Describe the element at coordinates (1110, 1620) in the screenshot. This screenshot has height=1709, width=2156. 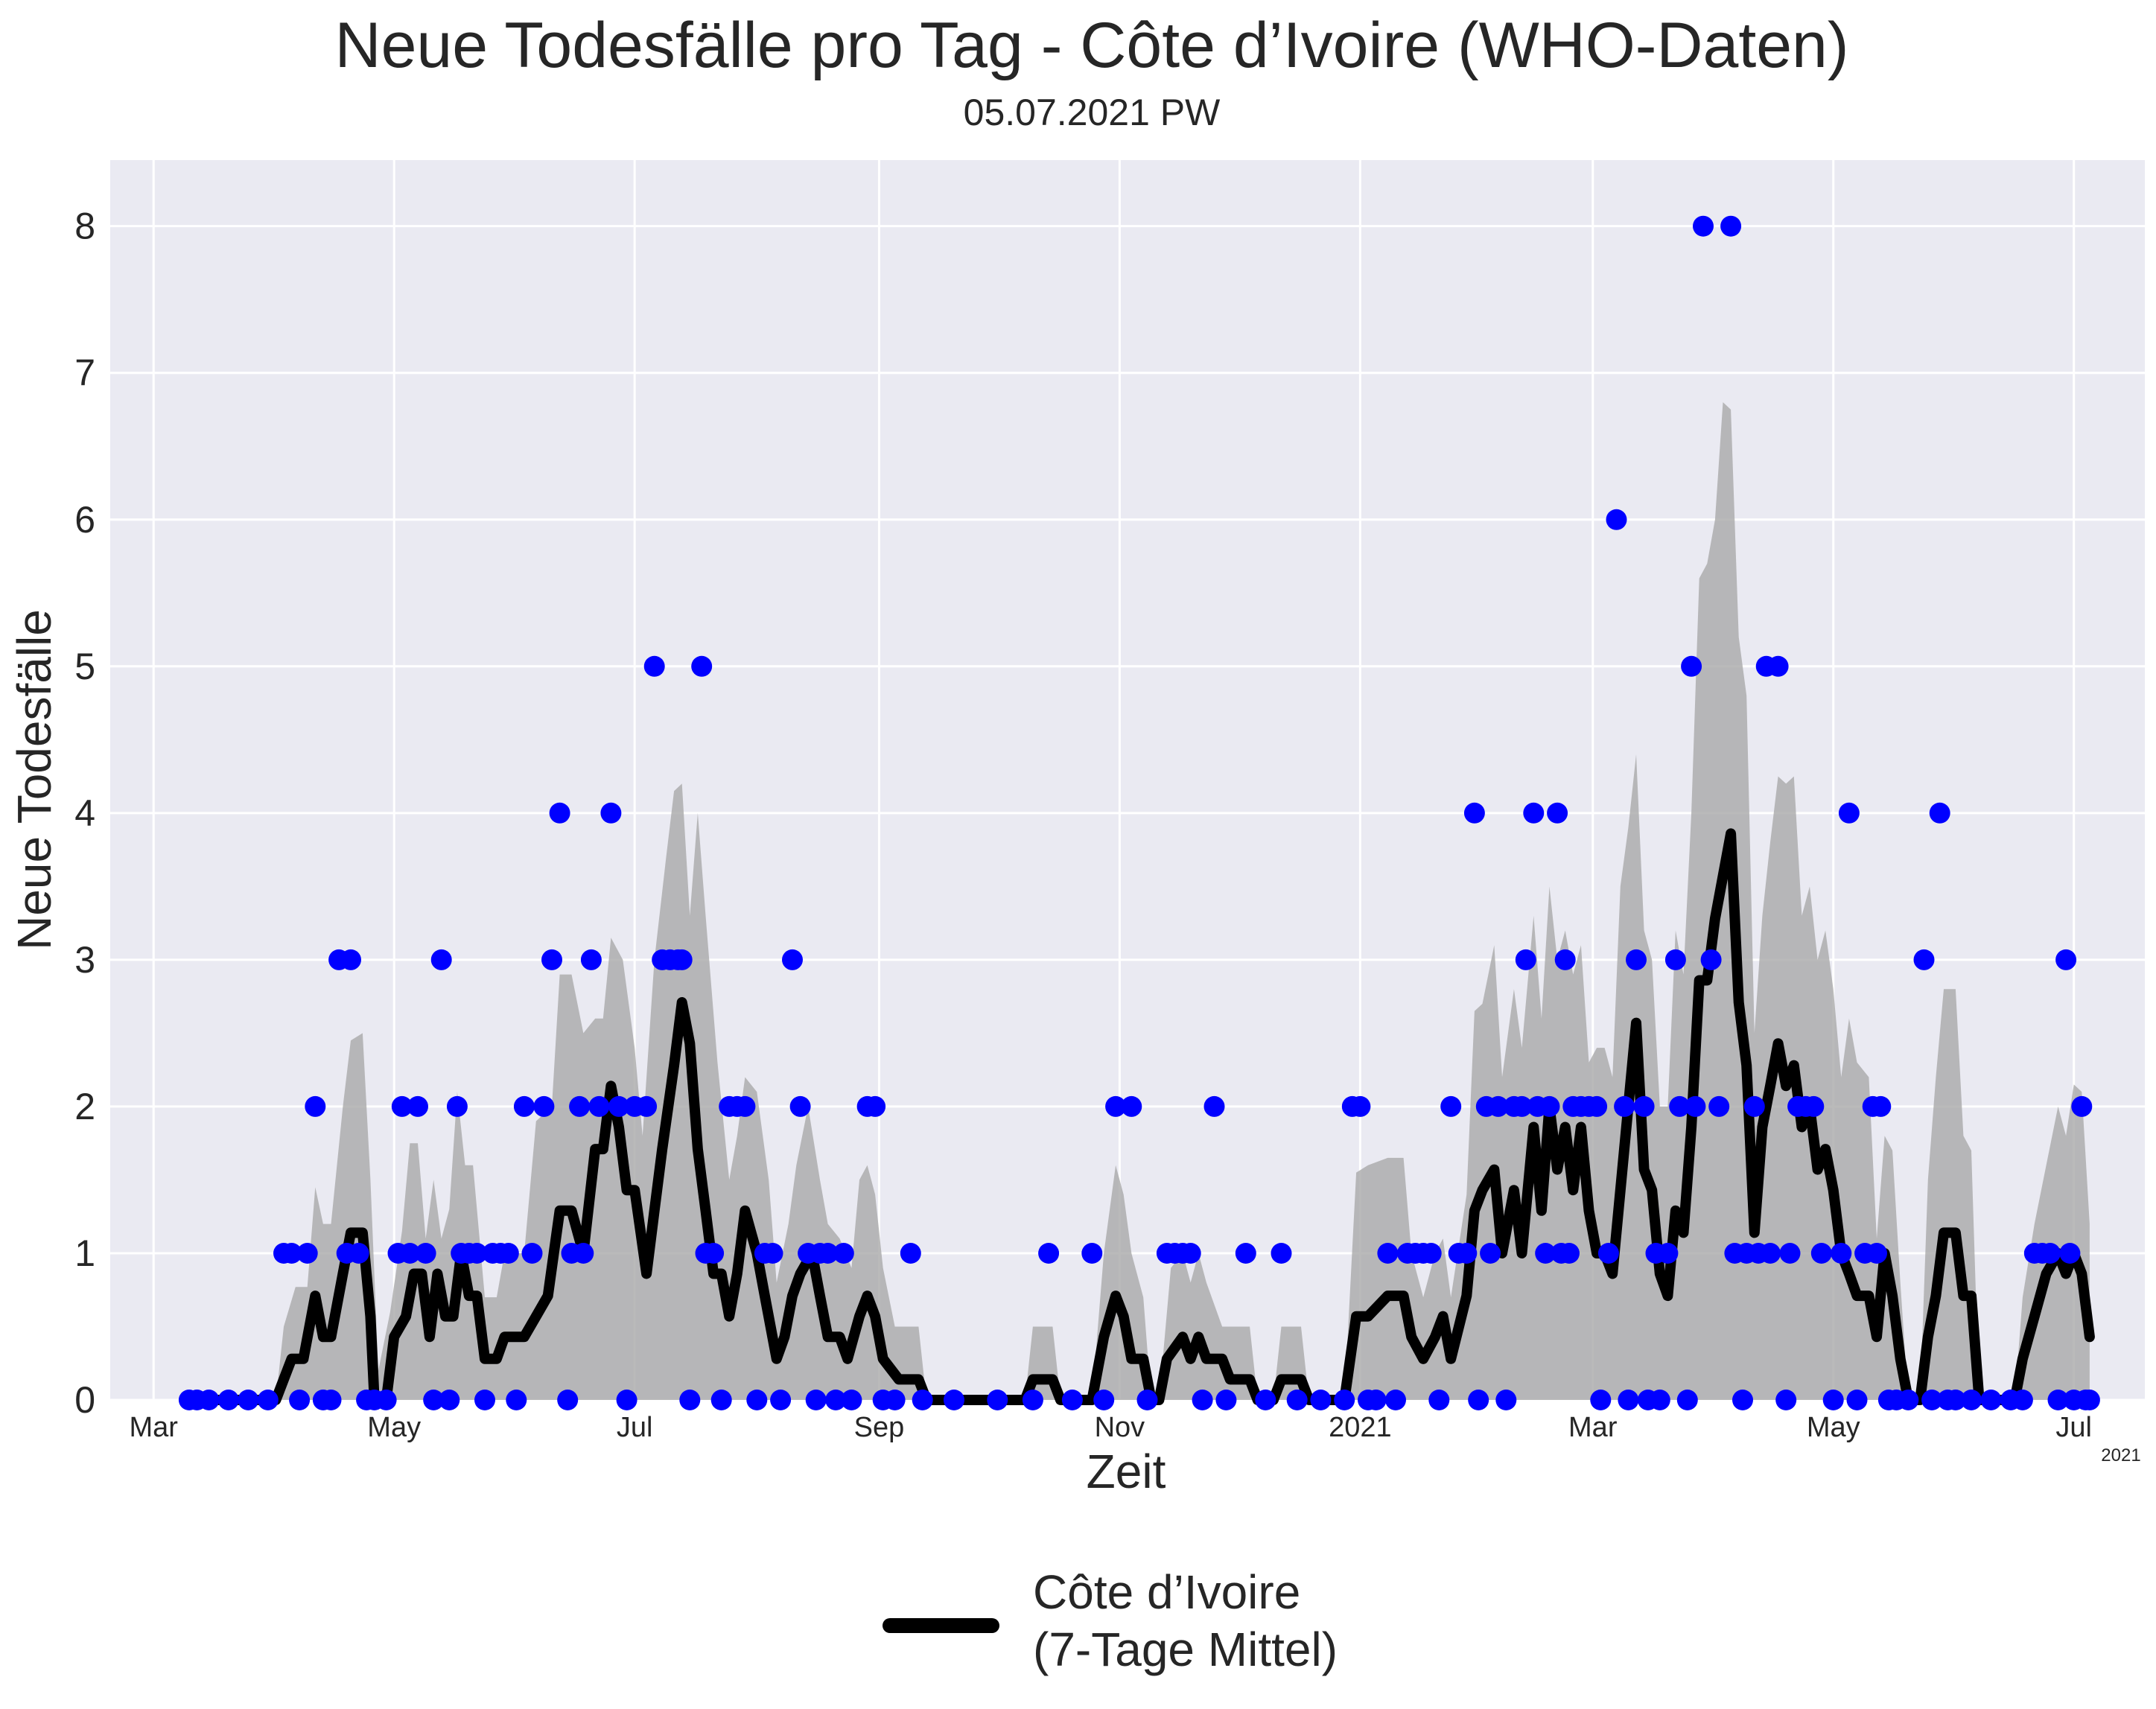
I see `legend: Côte d’Ivoire (7-Tage Mittel)` at that location.